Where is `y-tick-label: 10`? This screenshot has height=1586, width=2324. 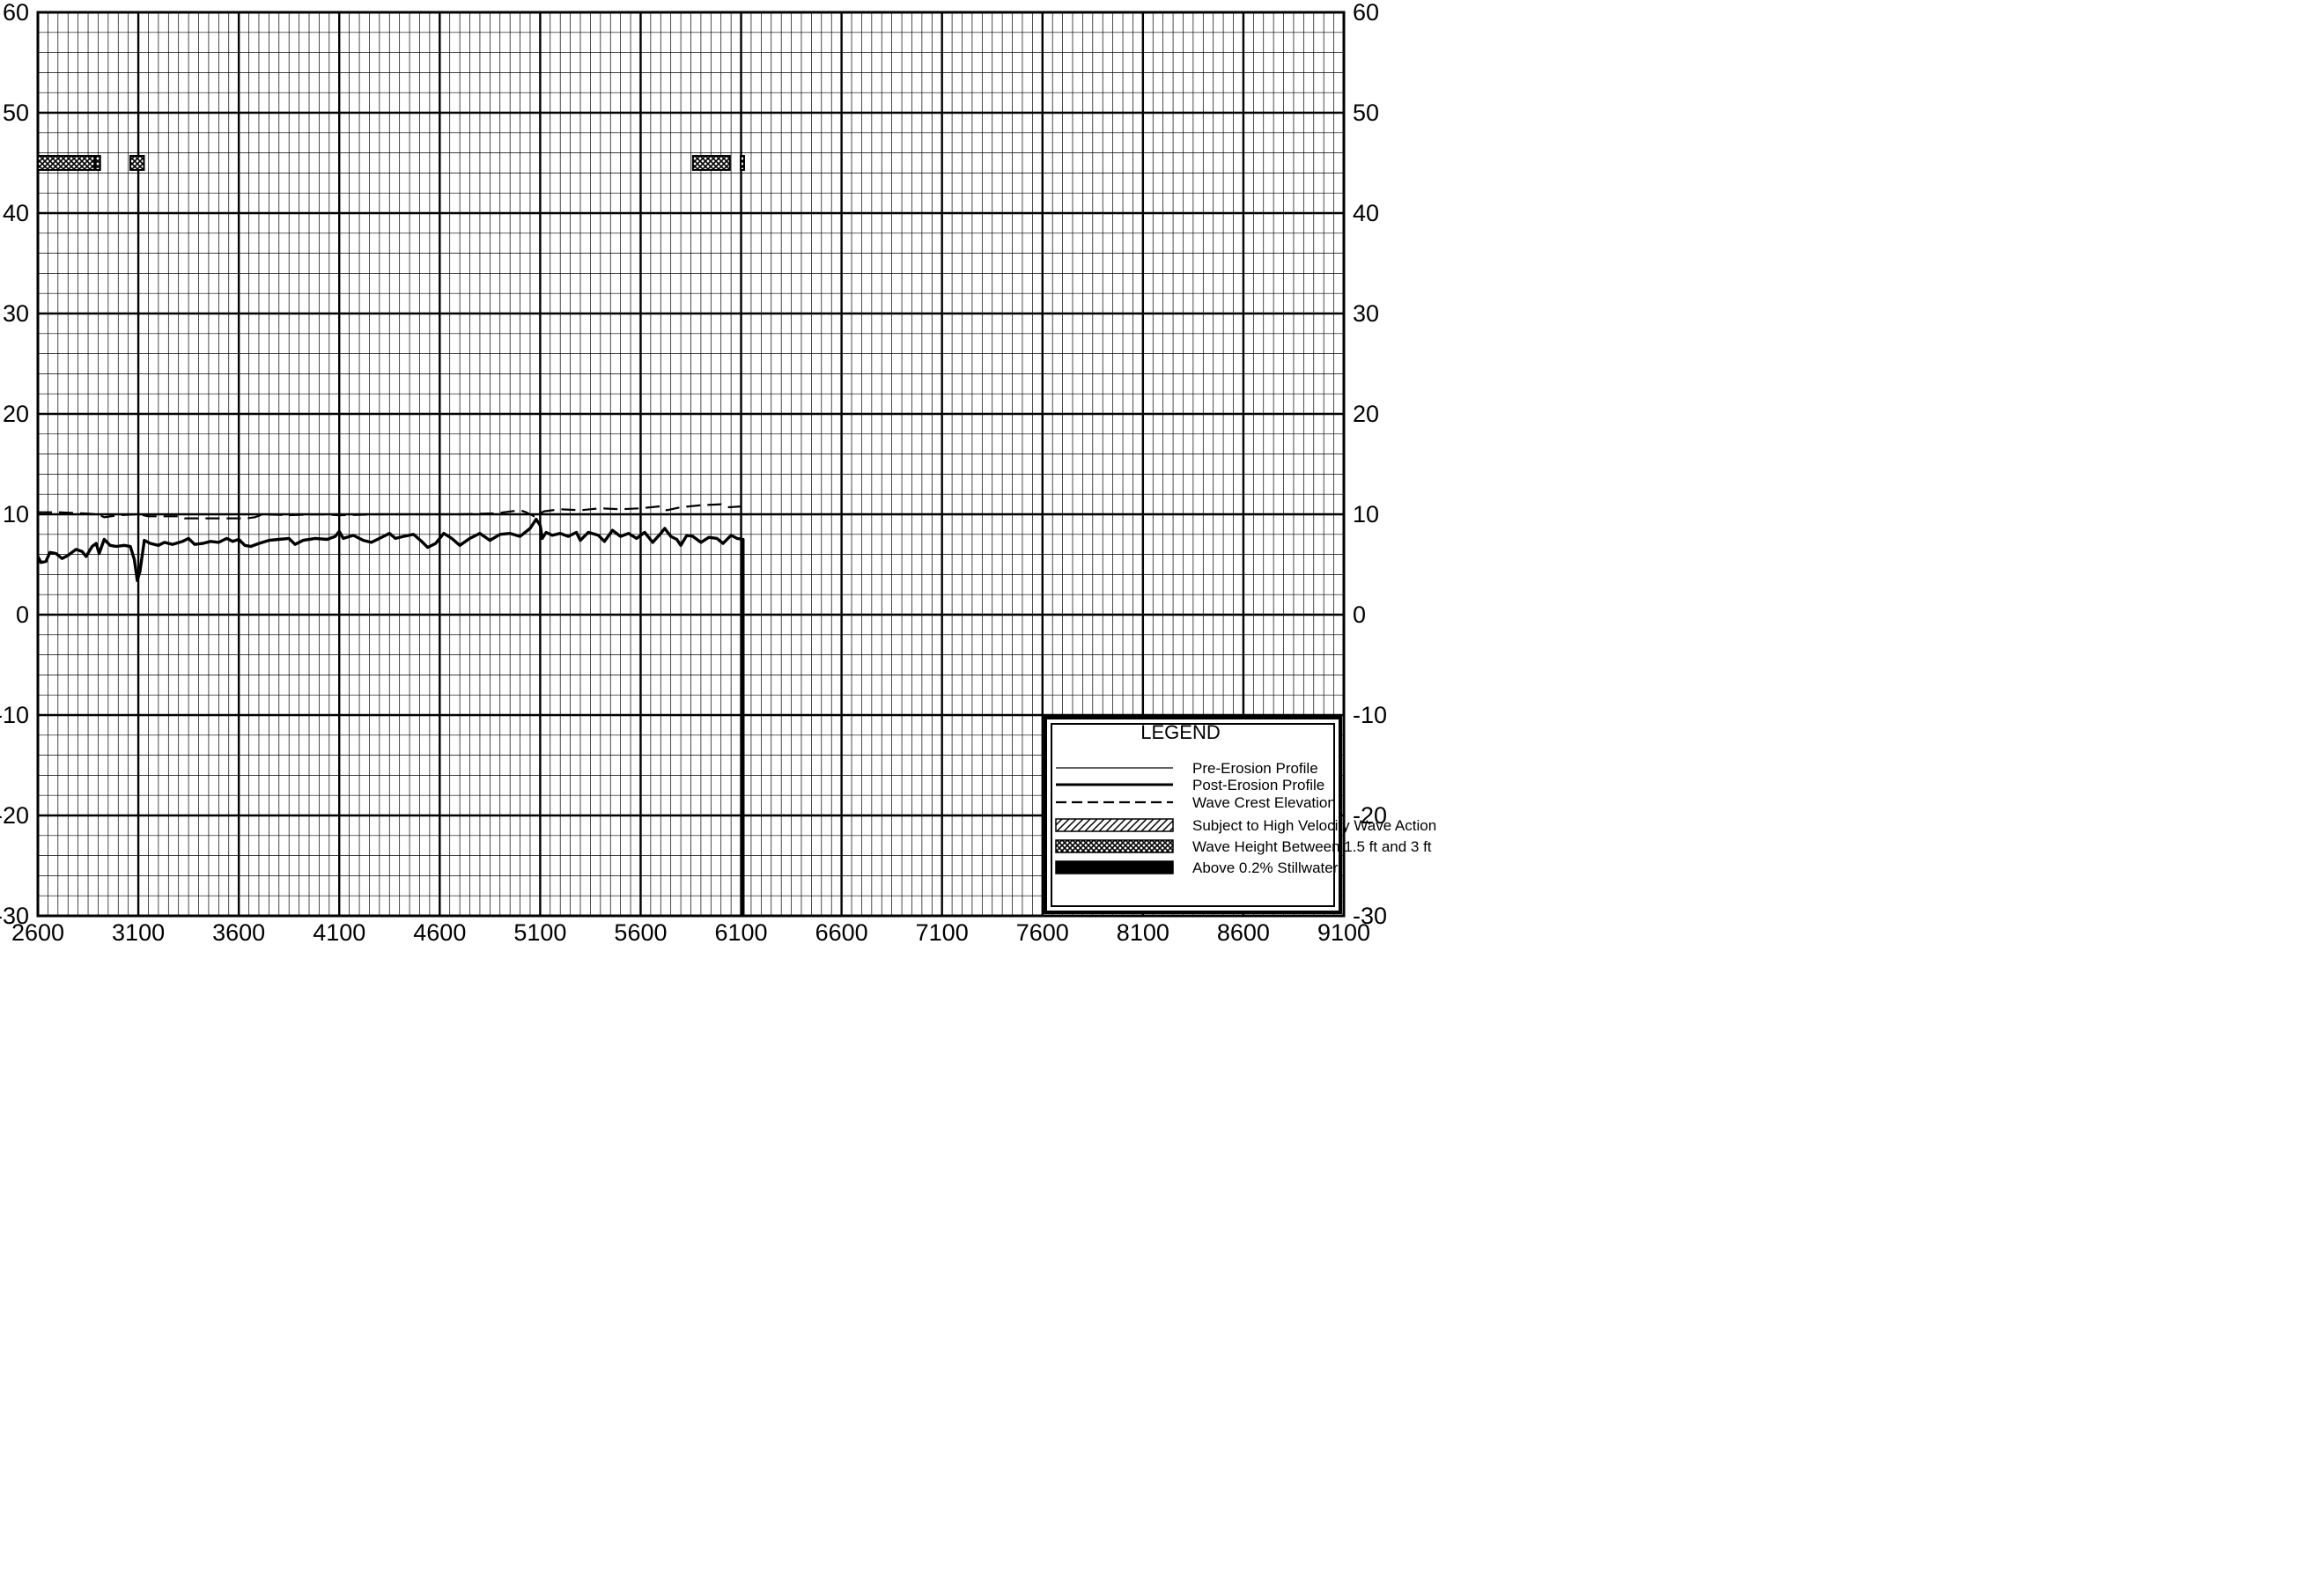 y-tick-label: 10 is located at coordinates (16, 514).